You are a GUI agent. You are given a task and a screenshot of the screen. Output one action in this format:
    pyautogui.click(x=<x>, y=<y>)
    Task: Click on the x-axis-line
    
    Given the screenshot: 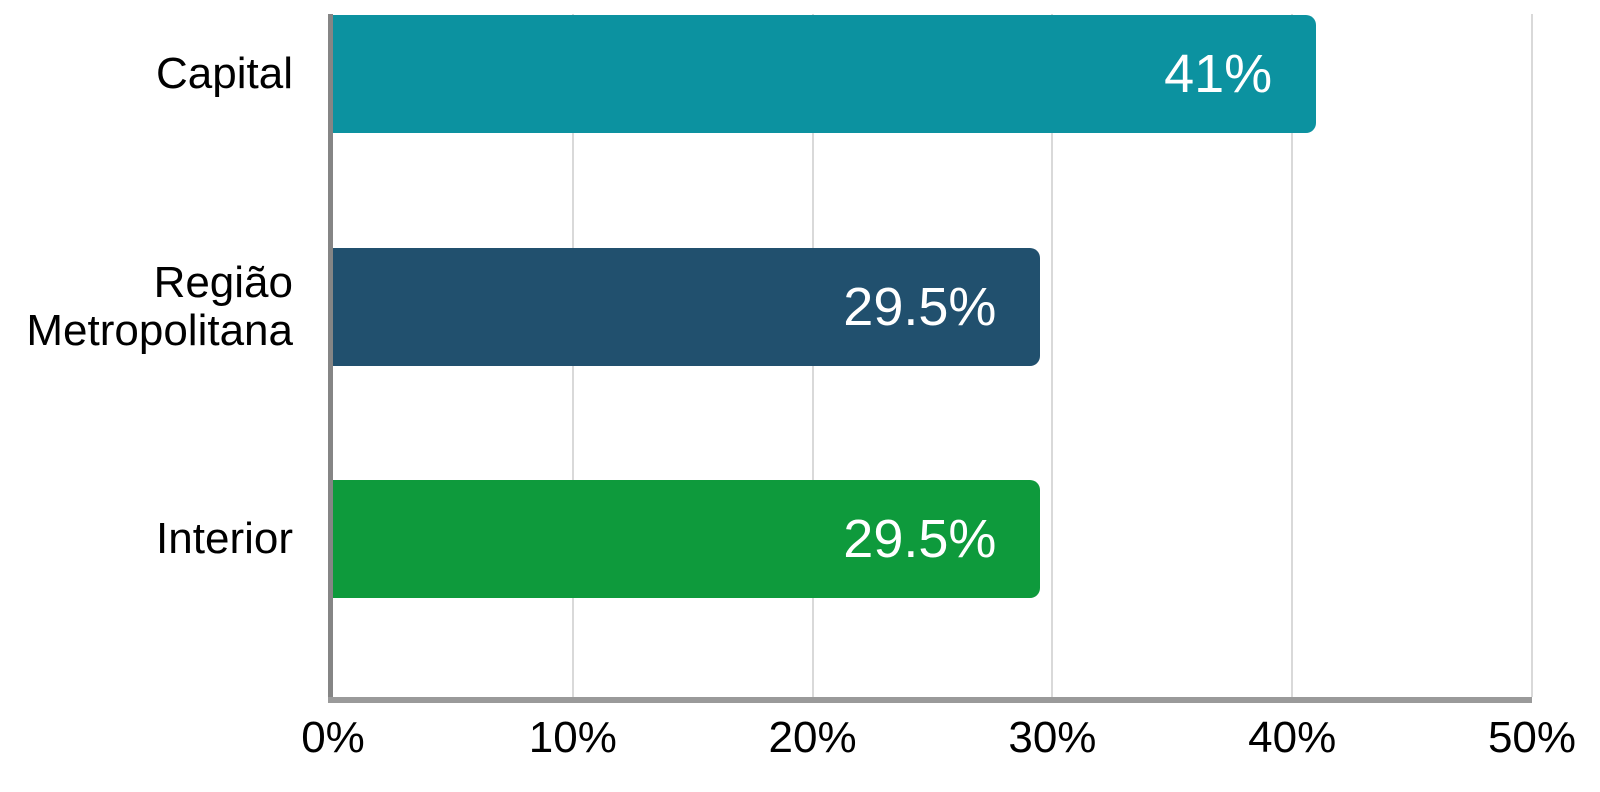 What is the action you would take?
    pyautogui.click(x=930, y=700)
    